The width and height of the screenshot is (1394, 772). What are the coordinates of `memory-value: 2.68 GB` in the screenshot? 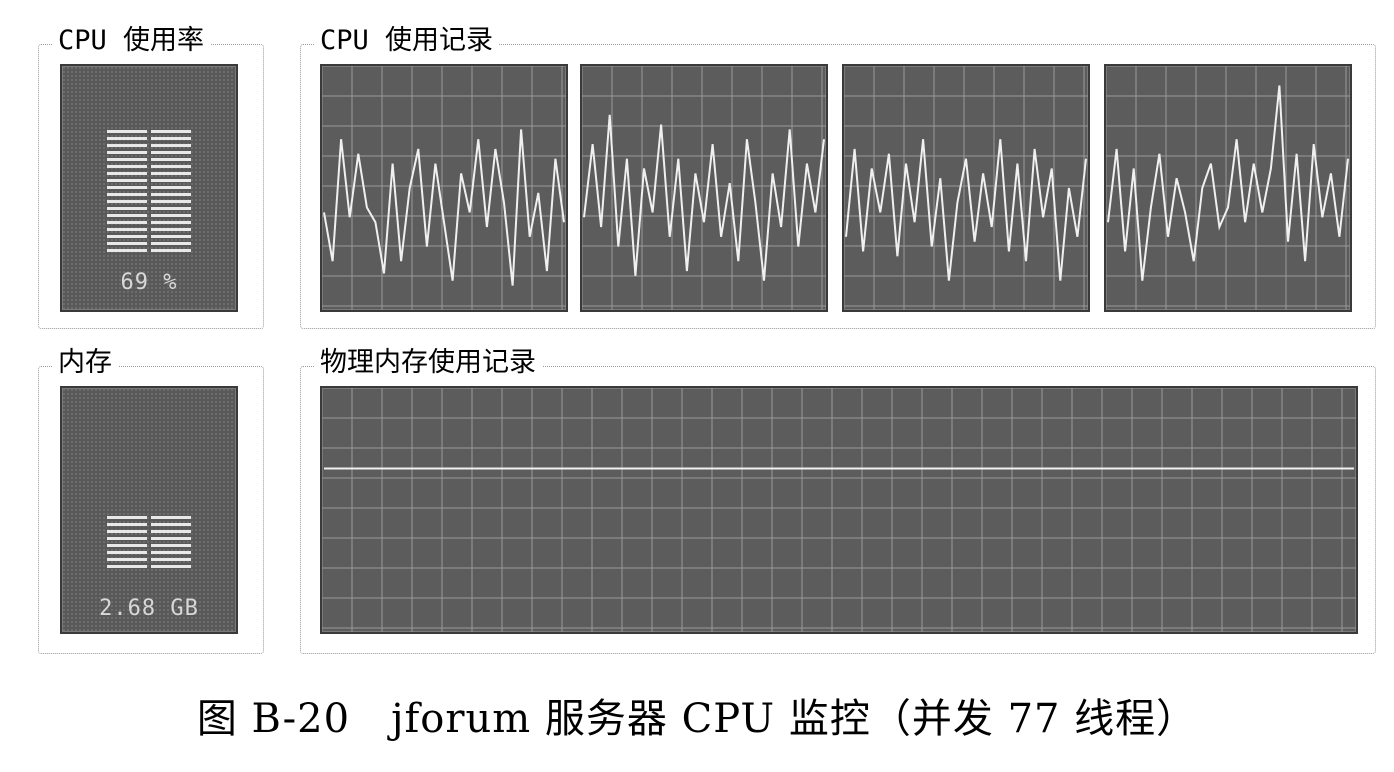 It's located at (149, 608).